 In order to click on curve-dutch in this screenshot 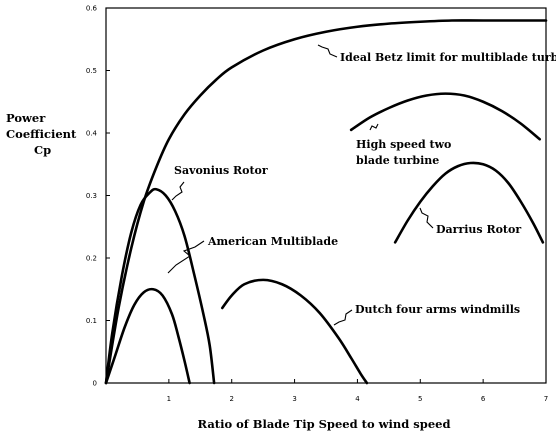, I will do `click(294, 331)`.